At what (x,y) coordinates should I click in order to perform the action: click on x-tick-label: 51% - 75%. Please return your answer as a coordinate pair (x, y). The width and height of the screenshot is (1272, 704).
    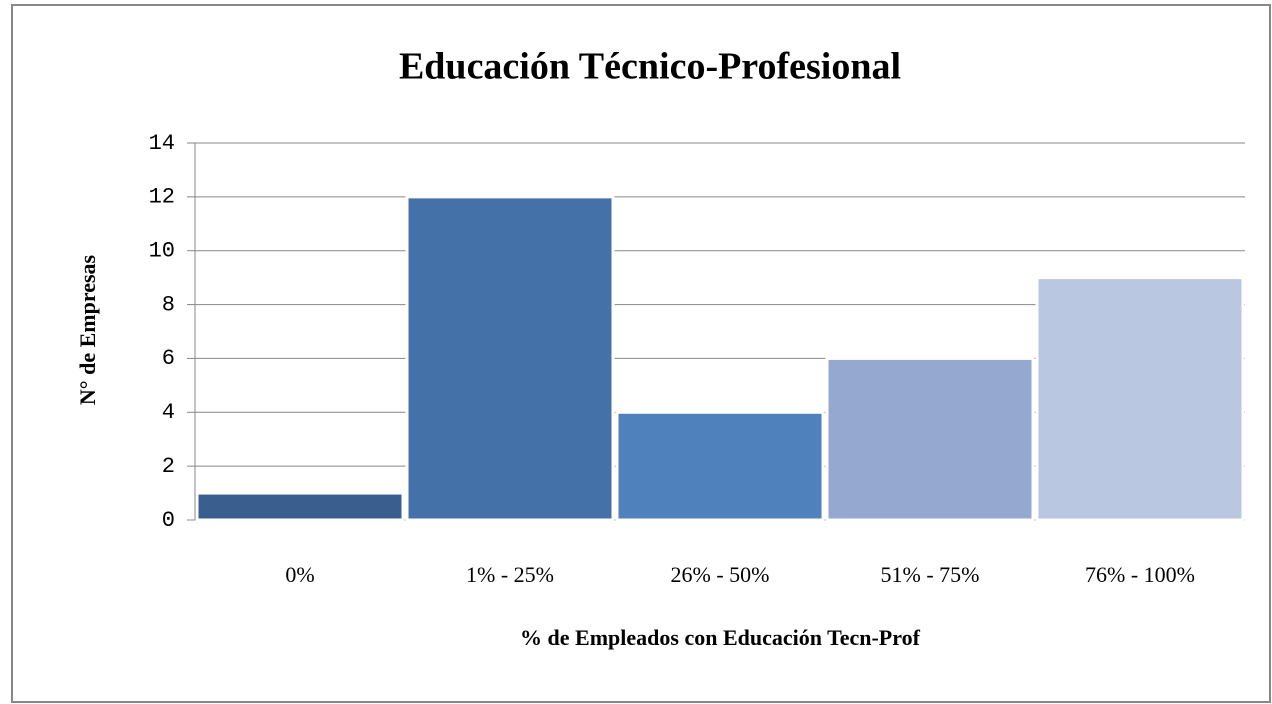
    Looking at the image, I should click on (930, 574).